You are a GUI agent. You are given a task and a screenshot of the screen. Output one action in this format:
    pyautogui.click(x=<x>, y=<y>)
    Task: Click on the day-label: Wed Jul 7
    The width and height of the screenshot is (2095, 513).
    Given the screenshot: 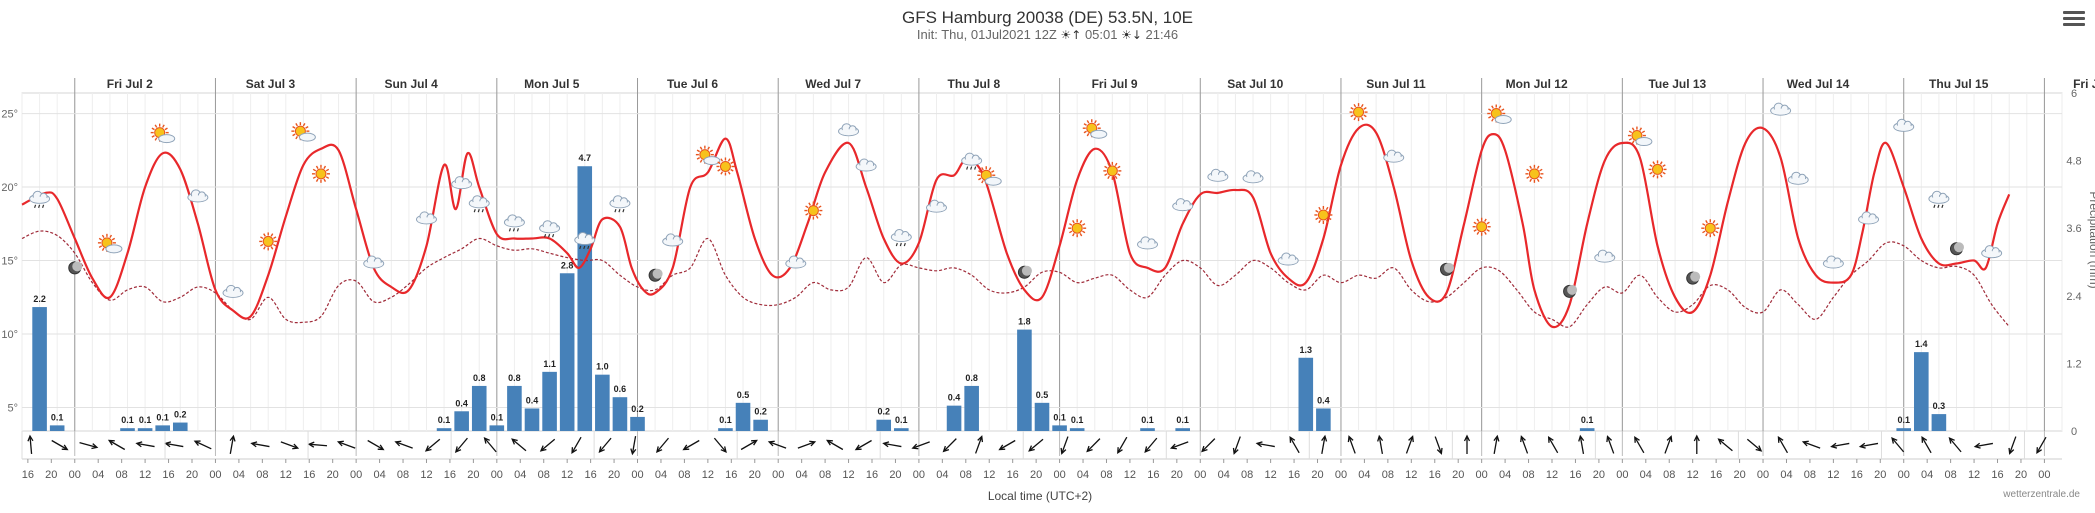 What is the action you would take?
    pyautogui.click(x=833, y=84)
    